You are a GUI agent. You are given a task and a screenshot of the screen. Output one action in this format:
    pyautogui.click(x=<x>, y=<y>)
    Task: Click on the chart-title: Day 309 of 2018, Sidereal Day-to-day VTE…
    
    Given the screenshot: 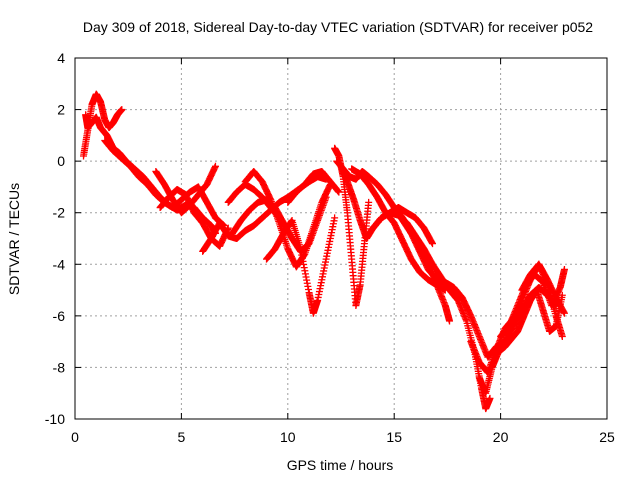 What is the action you would take?
    pyautogui.click(x=338, y=27)
    